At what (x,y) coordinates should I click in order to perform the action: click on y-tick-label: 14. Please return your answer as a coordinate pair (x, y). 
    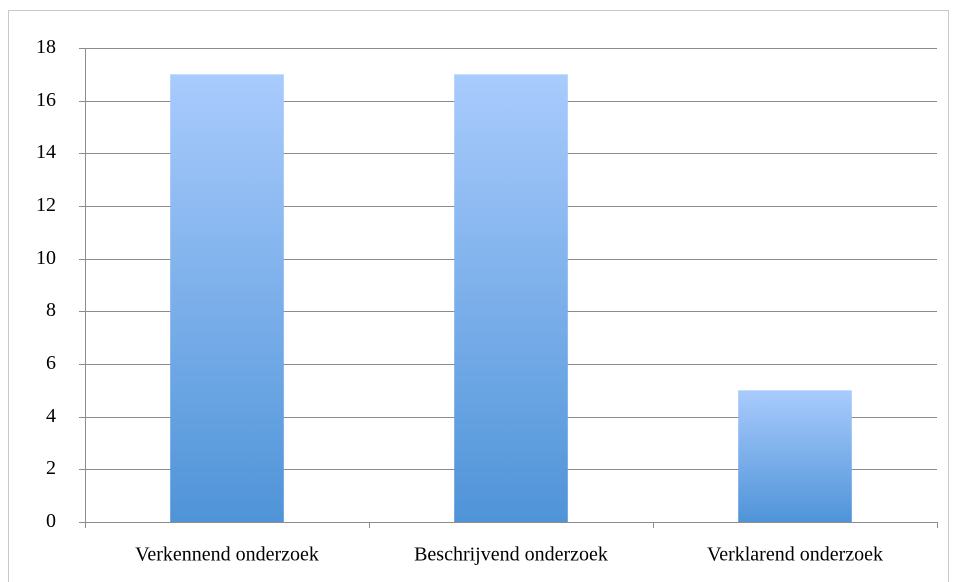
    Looking at the image, I should click on (46, 152).